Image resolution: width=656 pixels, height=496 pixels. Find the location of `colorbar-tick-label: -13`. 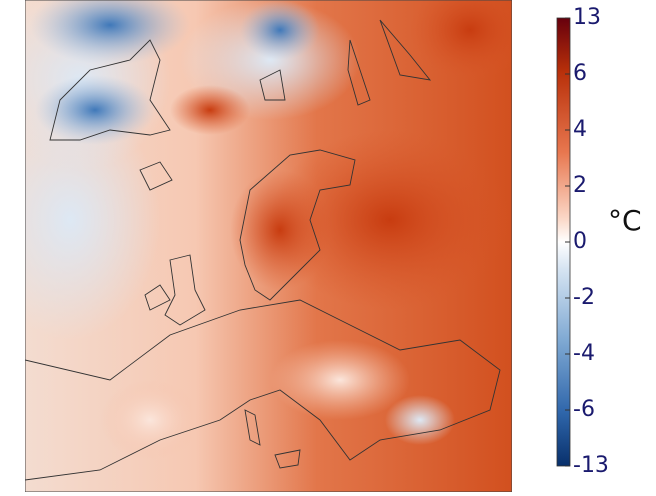

colorbar-tick-label: -13 is located at coordinates (591, 465).